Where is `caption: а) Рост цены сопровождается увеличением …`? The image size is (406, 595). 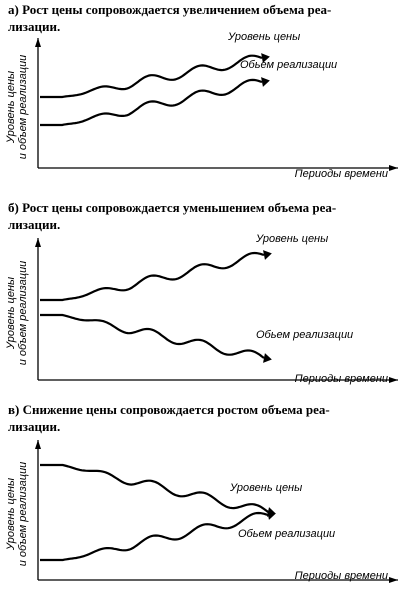 caption: а) Рост цены сопровождается увеличением … is located at coordinates (169, 9).